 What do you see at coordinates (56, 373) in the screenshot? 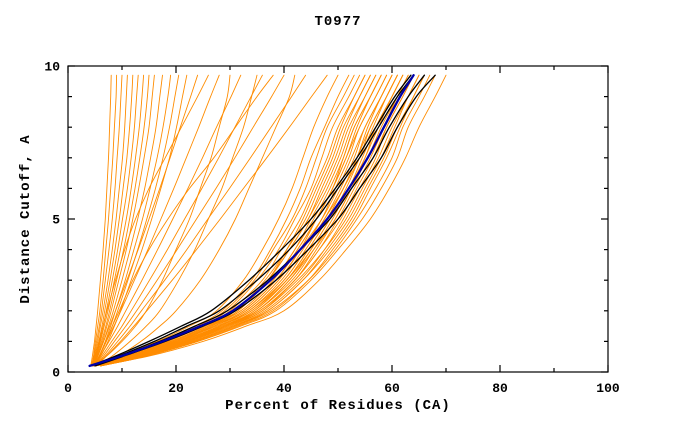
I see `y-tick-label: 0` at bounding box center [56, 373].